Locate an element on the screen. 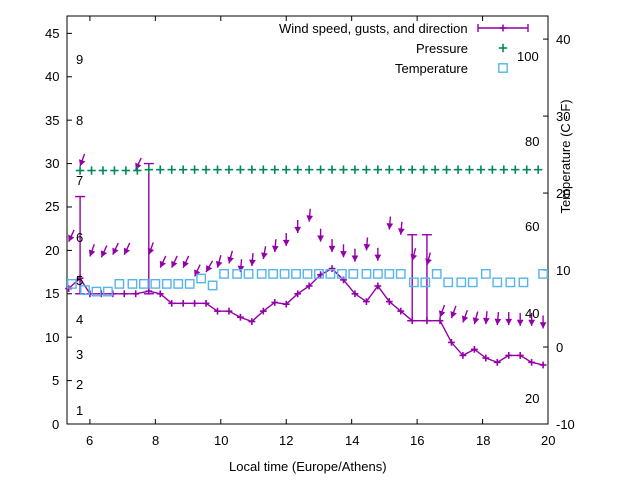  x-tick-label: 12 is located at coordinates (286, 440).